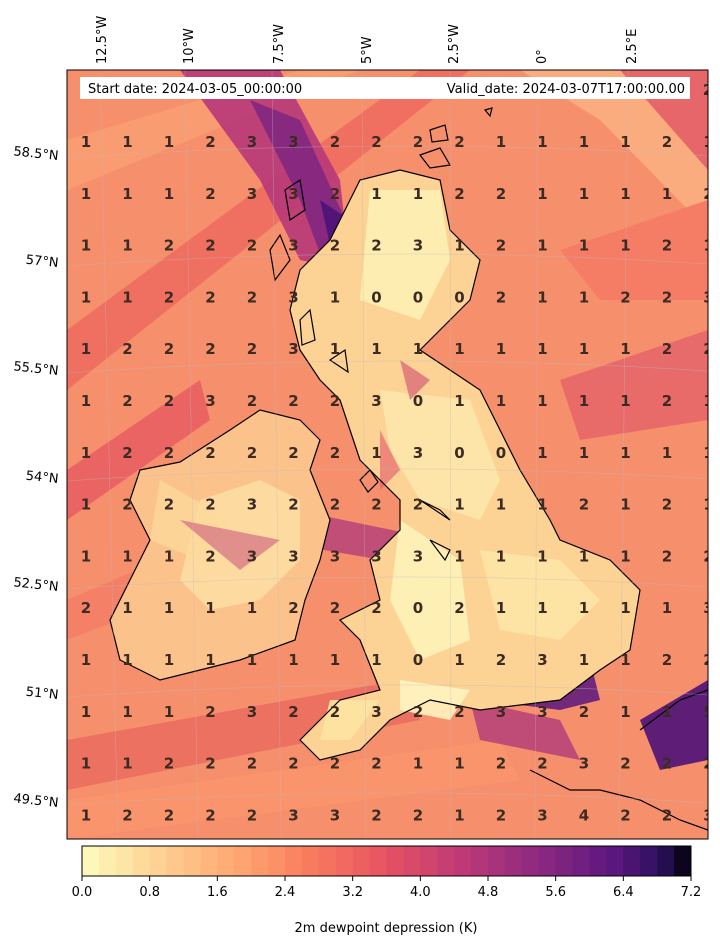 This screenshot has height=949, width=720. Describe the element at coordinates (542, 56) in the screenshot. I see `lon-label: 0°` at that location.